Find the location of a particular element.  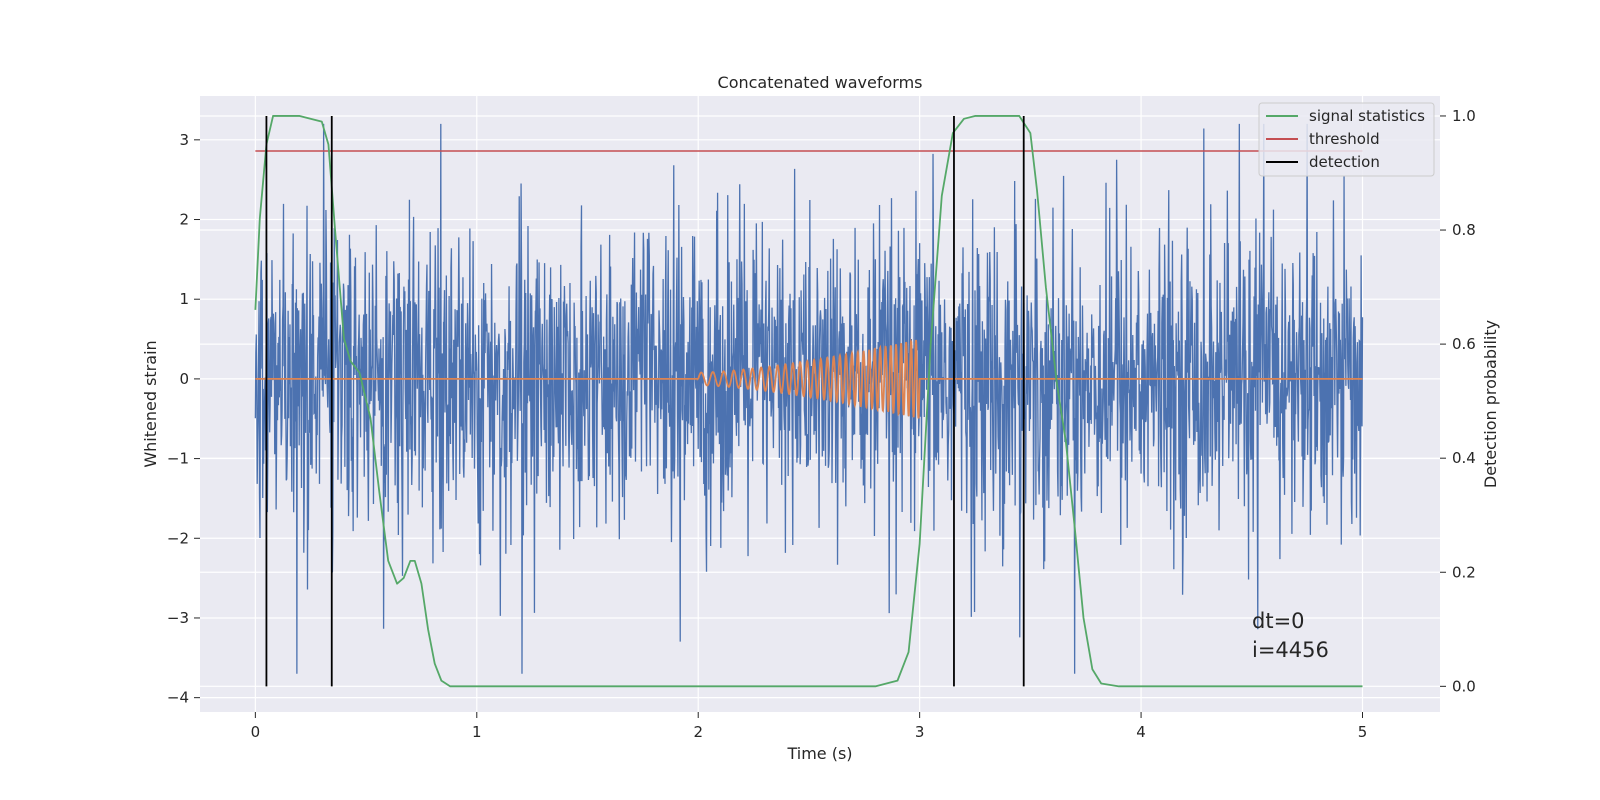

legend-label-signal-statistics: signal statistics is located at coordinates (1367, 116).